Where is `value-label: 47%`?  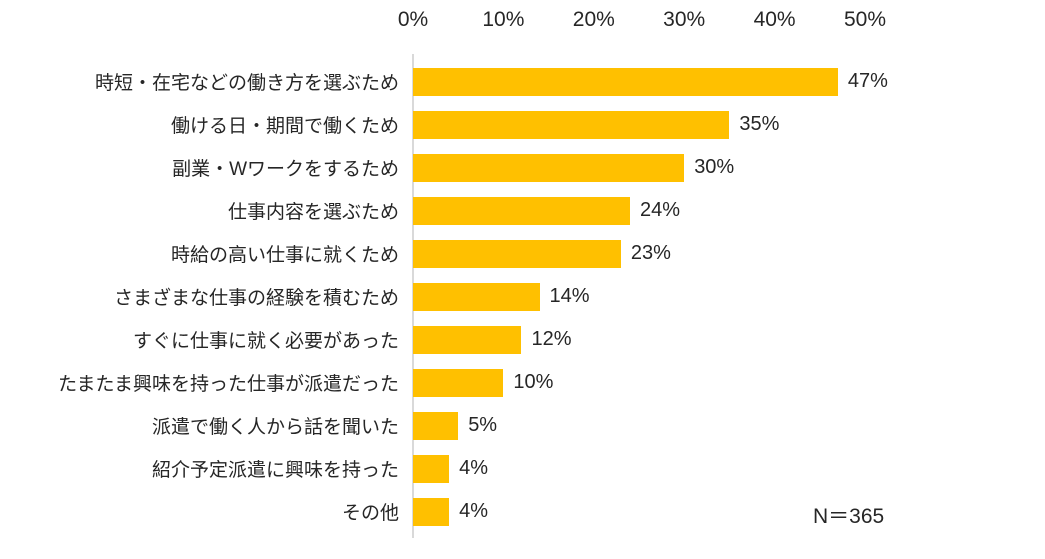
value-label: 47% is located at coordinates (867, 81).